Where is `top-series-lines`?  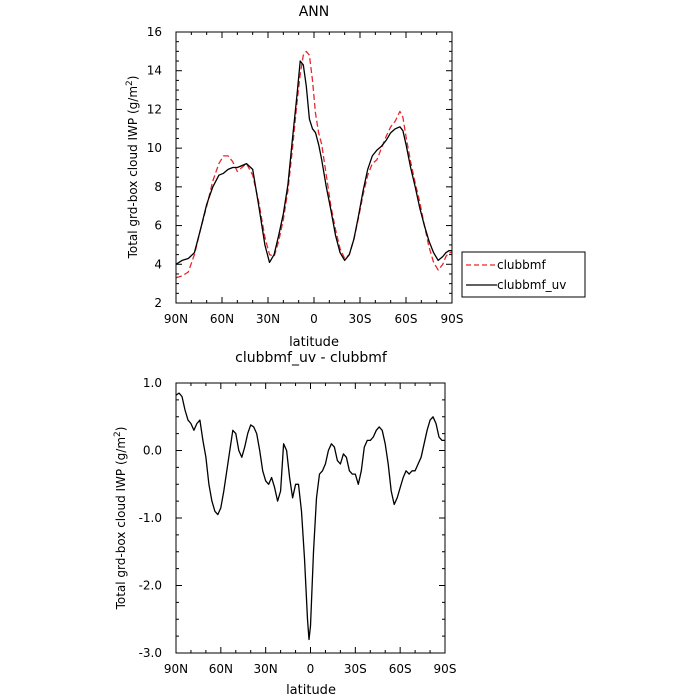 top-series-lines is located at coordinates (313, 164).